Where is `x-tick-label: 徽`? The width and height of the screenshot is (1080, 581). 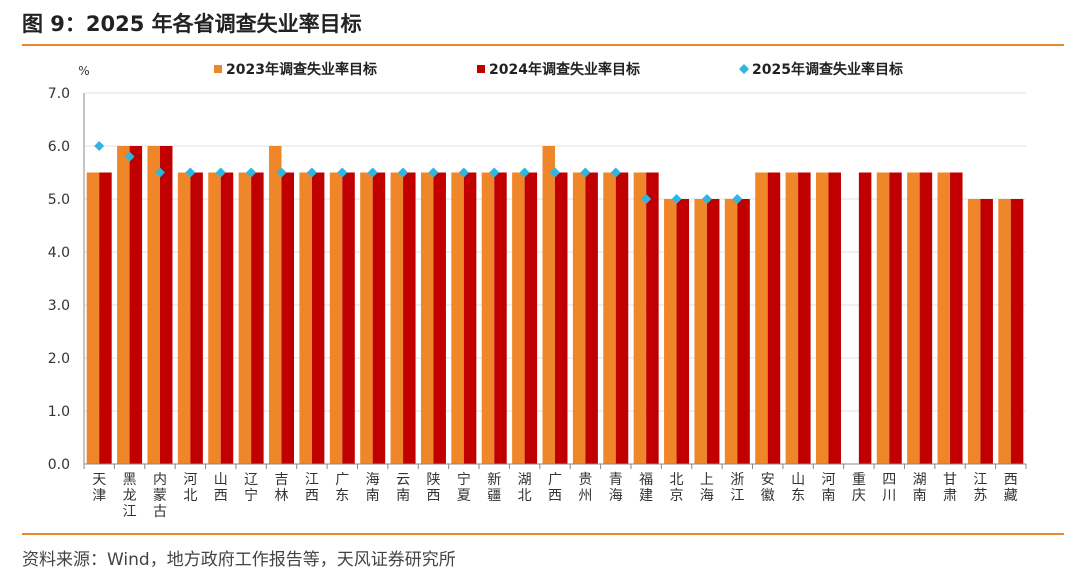 x-tick-label: 徽 is located at coordinates (768, 496).